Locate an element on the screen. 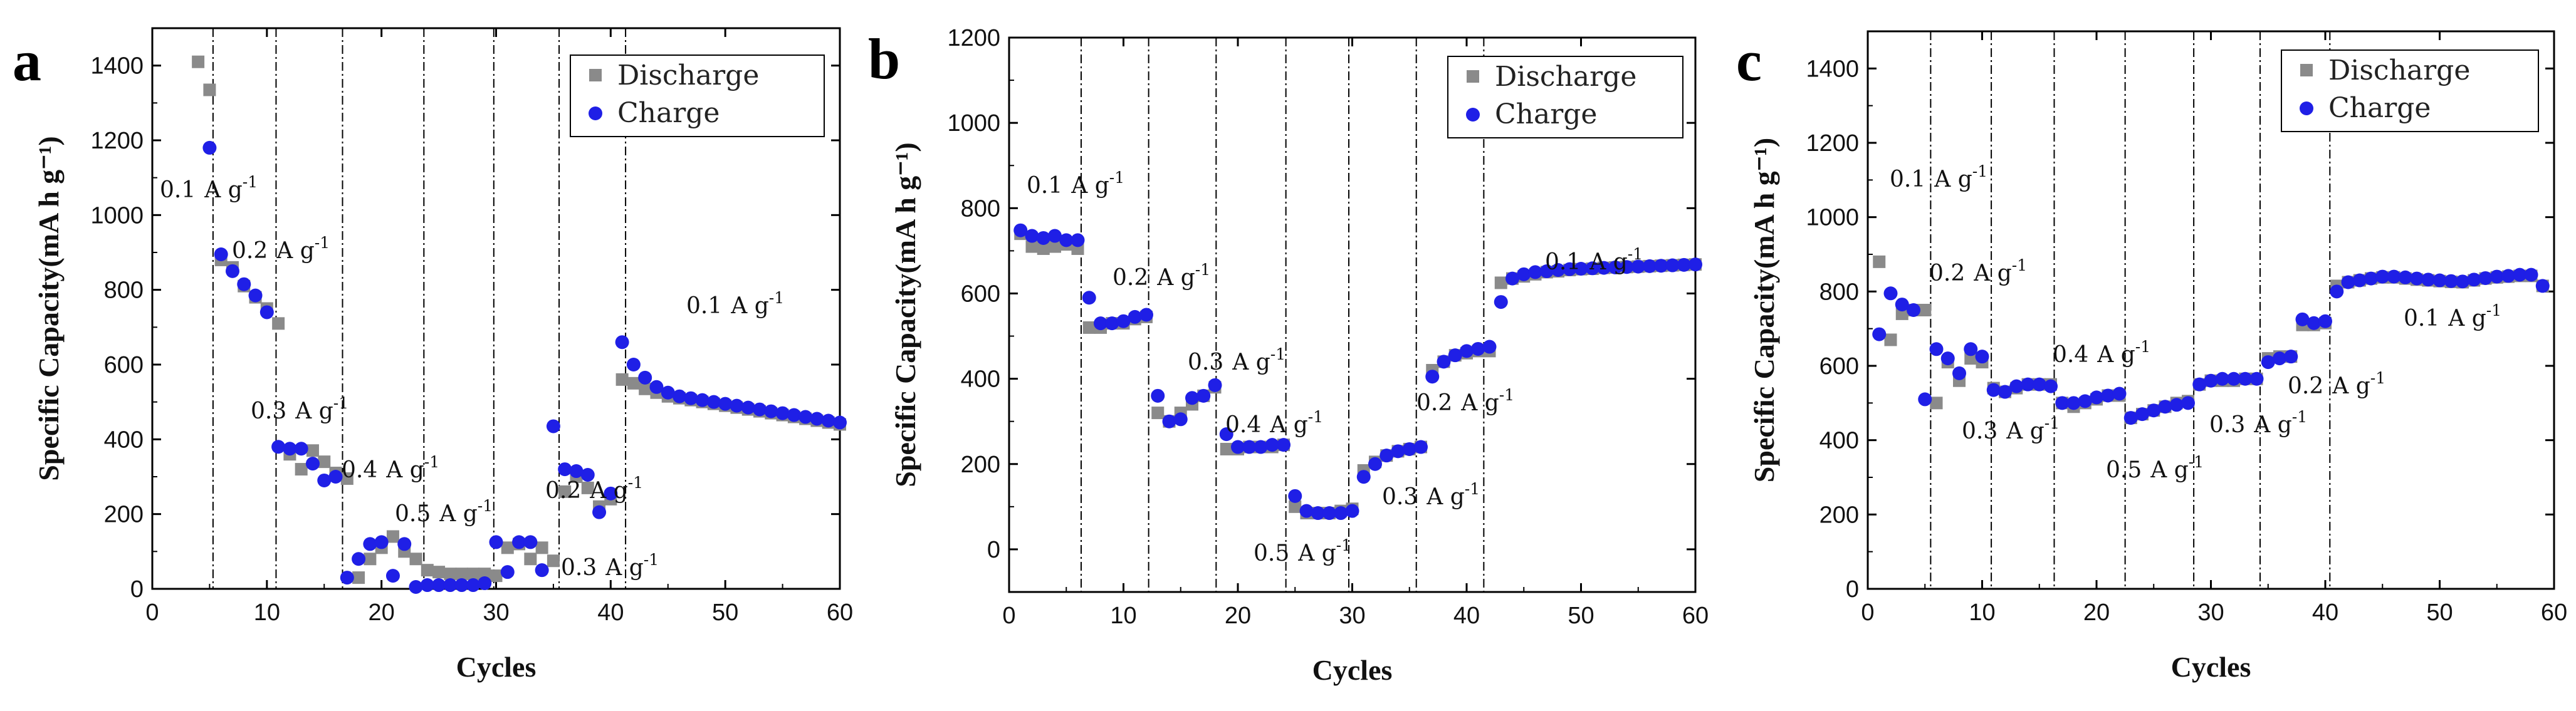  legend-discharge-label: Discharge is located at coordinates (1565, 77).